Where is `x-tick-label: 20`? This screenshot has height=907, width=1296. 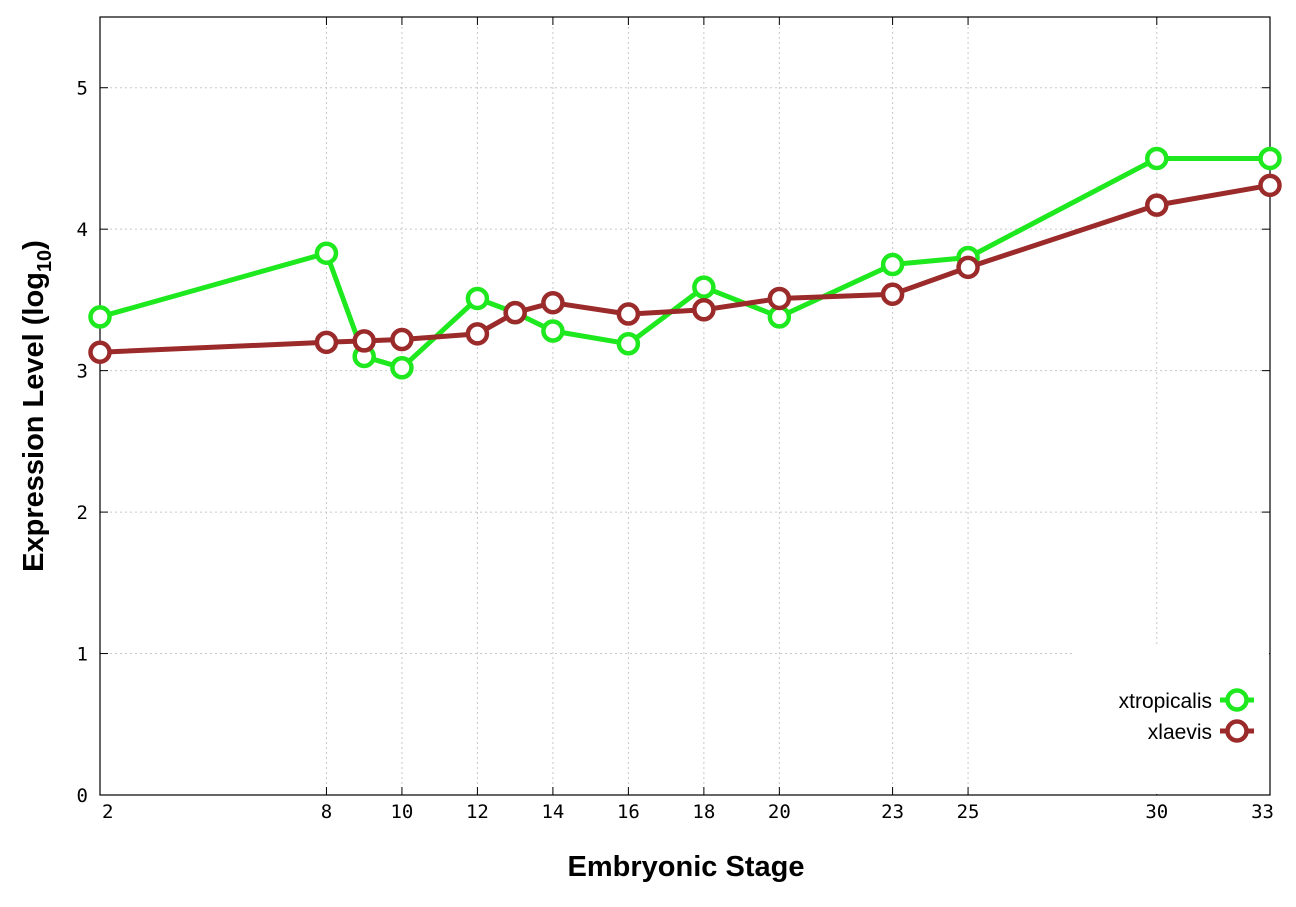 x-tick-label: 20 is located at coordinates (779, 812).